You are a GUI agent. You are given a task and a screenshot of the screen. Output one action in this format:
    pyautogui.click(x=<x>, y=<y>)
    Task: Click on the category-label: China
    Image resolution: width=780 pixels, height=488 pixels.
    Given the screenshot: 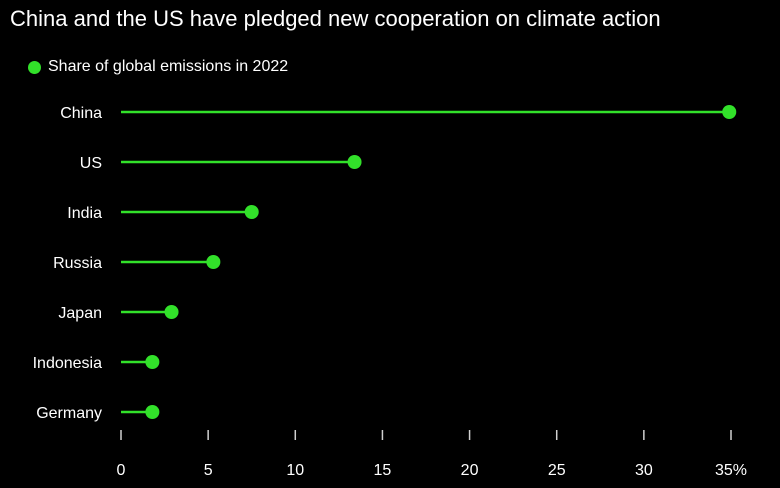 What is the action you would take?
    pyautogui.click(x=81, y=113)
    